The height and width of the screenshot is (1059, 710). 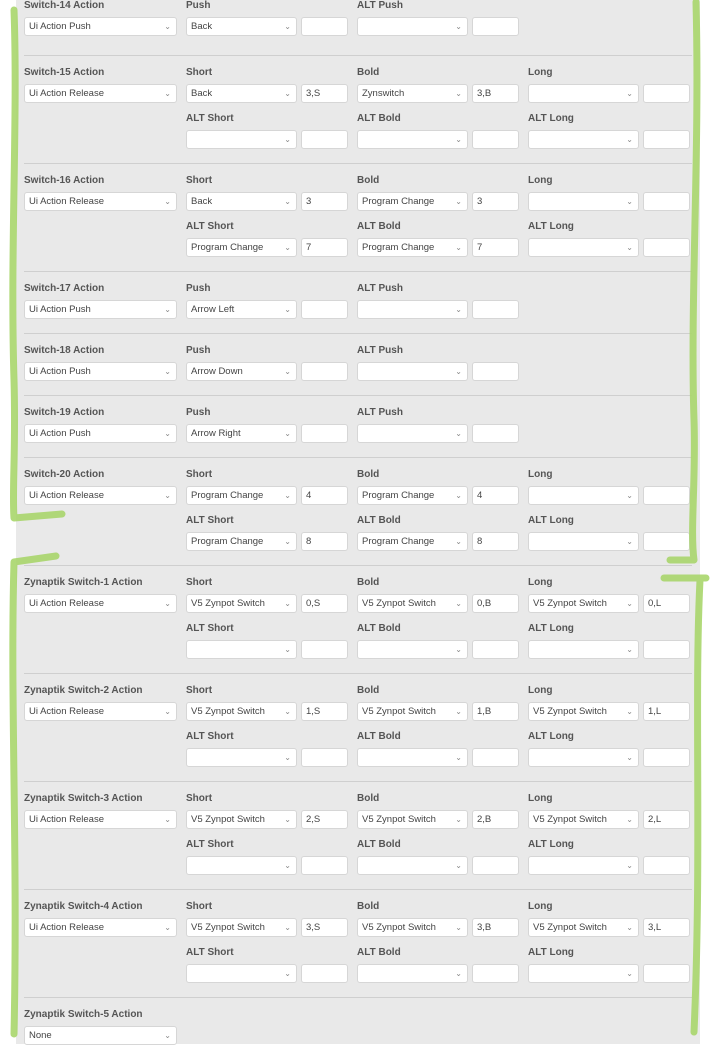 What do you see at coordinates (241, 309) in the screenshot?
I see `event-select: Arrow Left ⌄` at bounding box center [241, 309].